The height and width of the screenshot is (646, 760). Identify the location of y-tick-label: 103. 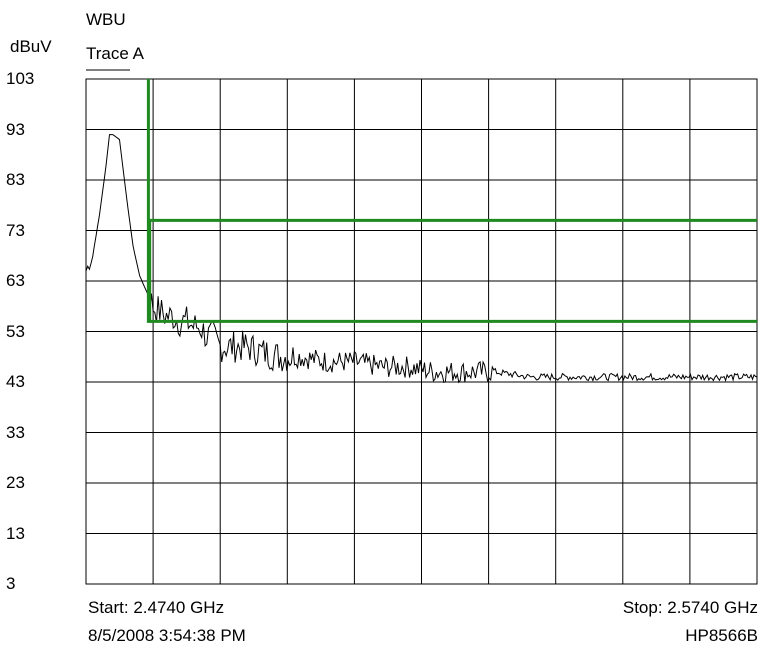
(20, 78).